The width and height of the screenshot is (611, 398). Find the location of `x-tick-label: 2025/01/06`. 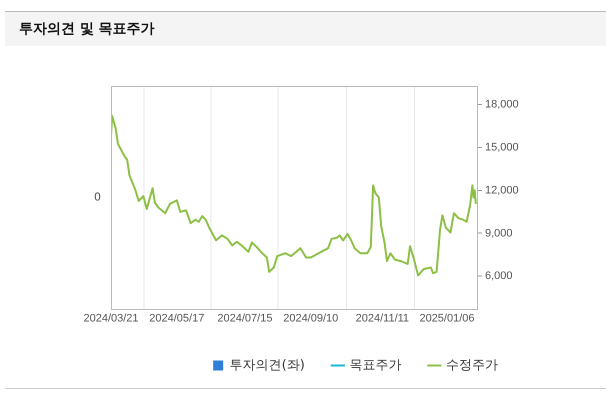

x-tick-label: 2025/01/06 is located at coordinates (447, 318).